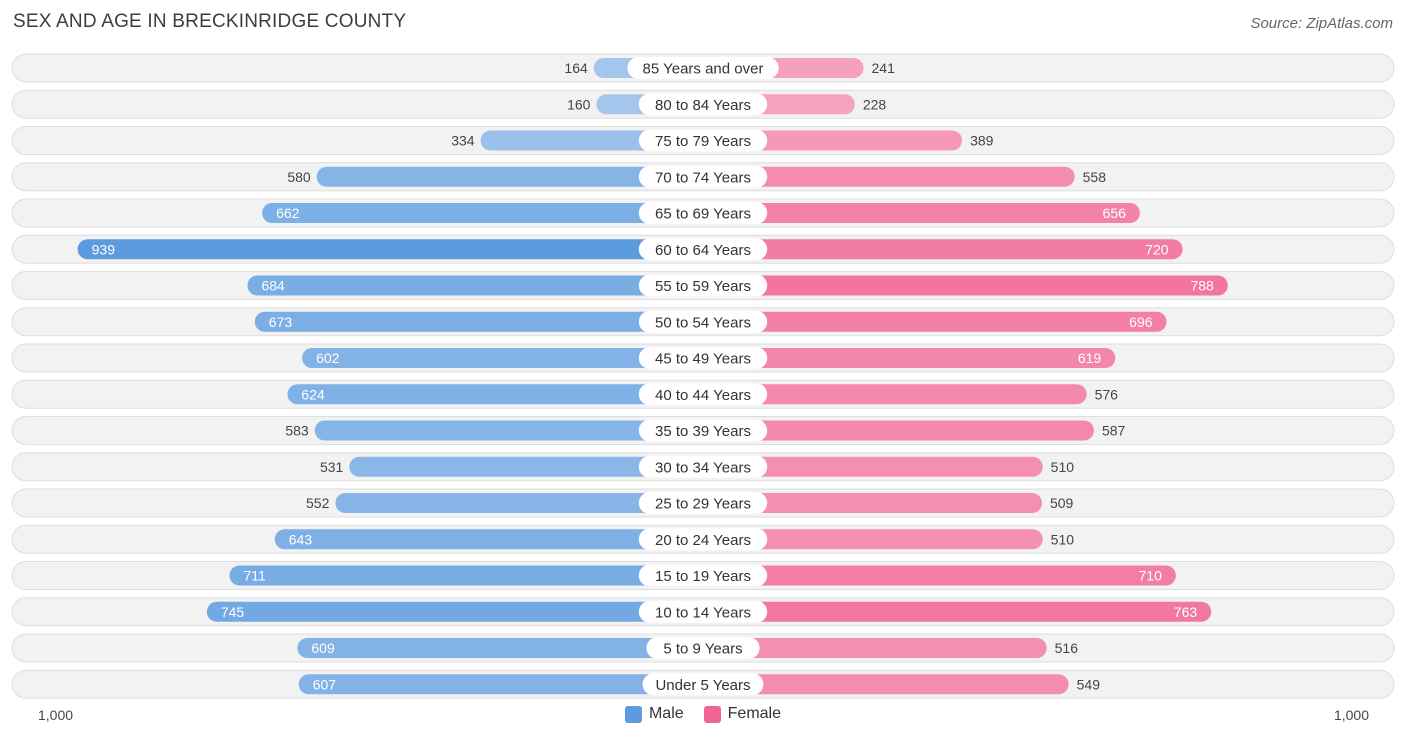  I want to click on category-label: 60 to 64 Years, so click(703, 250).